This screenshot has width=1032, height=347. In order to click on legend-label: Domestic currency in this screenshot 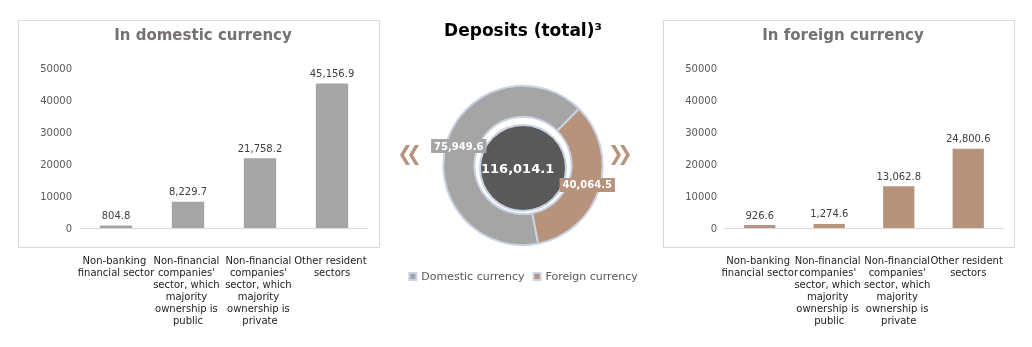, I will do `click(473, 276)`.